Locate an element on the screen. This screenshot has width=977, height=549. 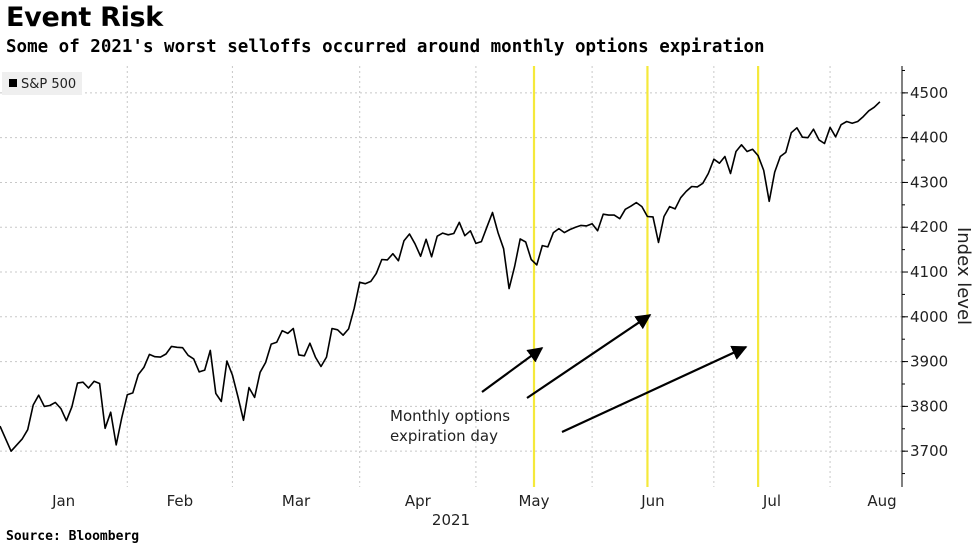
x-axis: Jan Feb Mar Apr May Jun Jul Aug is located at coordinates (474, 501).